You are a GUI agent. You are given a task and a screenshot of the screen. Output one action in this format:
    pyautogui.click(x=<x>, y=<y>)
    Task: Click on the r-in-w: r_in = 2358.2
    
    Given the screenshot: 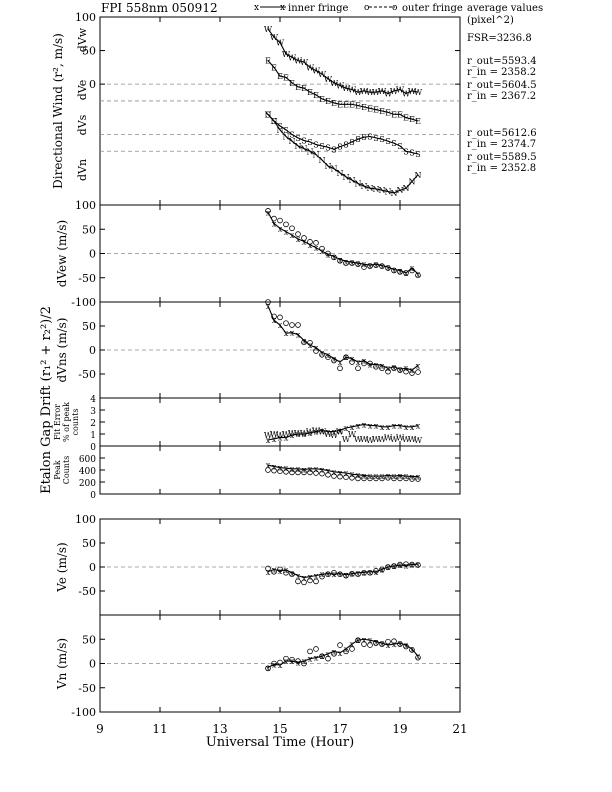 What is the action you would take?
    pyautogui.click(x=501, y=72)
    